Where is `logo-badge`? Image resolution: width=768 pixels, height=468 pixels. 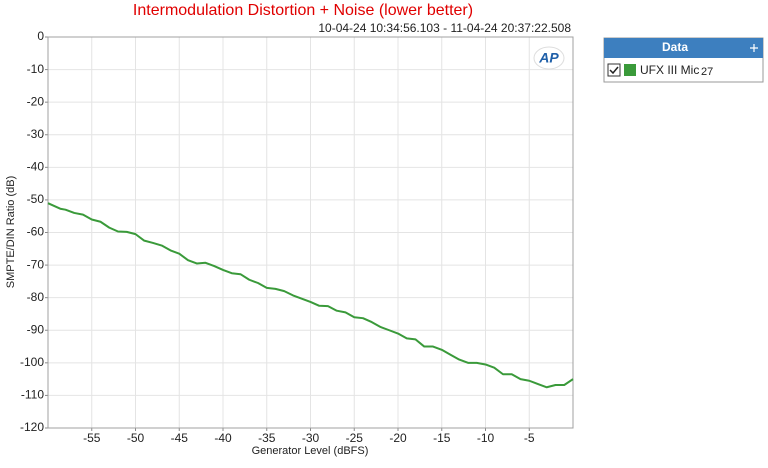
logo-badge is located at coordinates (549, 58).